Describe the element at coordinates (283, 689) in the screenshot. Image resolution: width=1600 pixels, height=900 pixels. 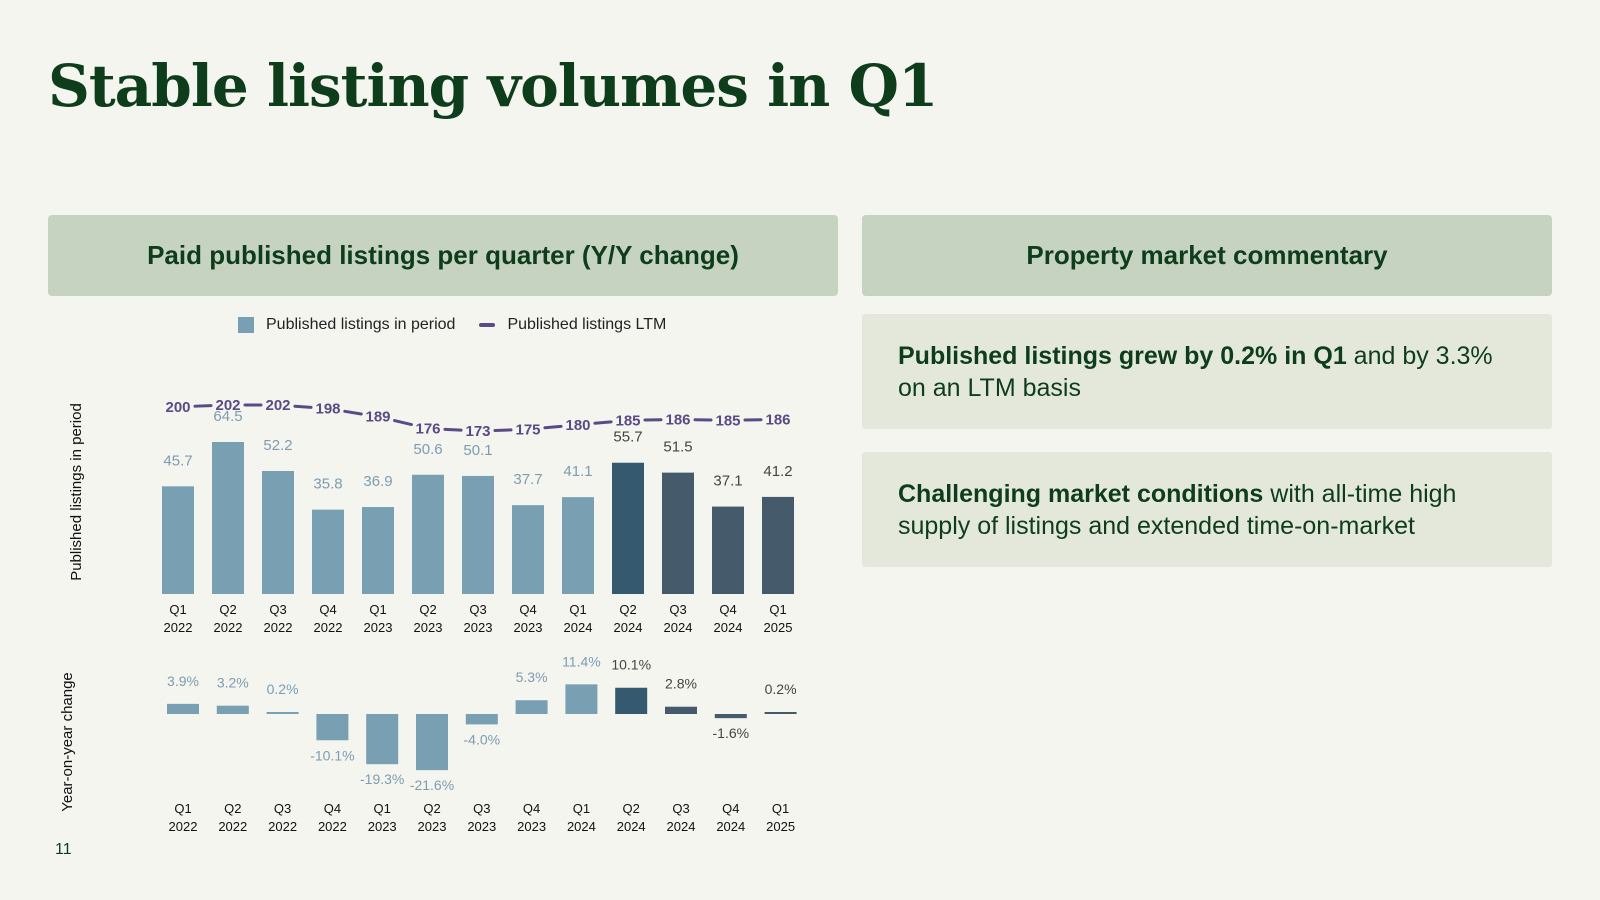
I see `yoy-label-2: 0.2%` at that location.